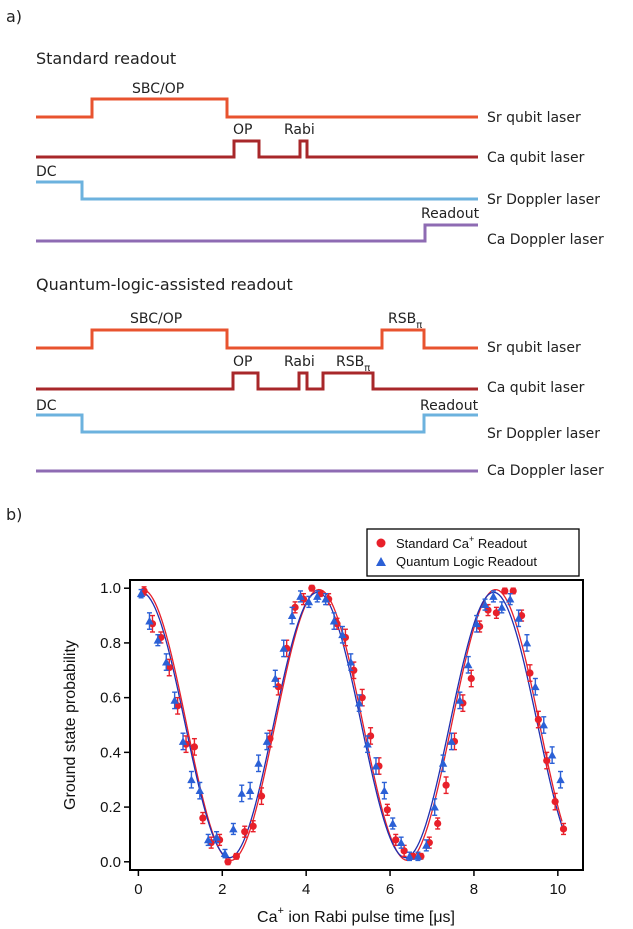  What do you see at coordinates (156, 319) in the screenshot?
I see `ql-pulse-sbc-op: SBC/OP` at bounding box center [156, 319].